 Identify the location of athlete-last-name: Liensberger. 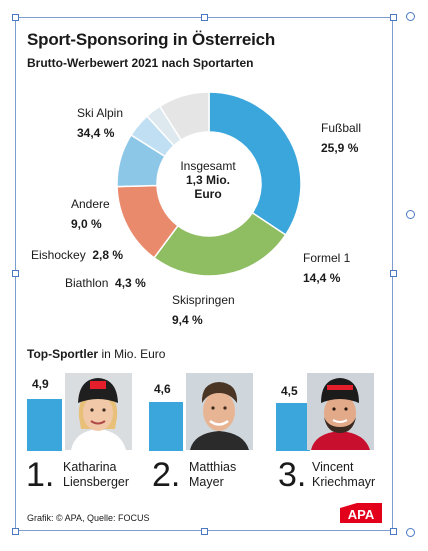
(96, 482).